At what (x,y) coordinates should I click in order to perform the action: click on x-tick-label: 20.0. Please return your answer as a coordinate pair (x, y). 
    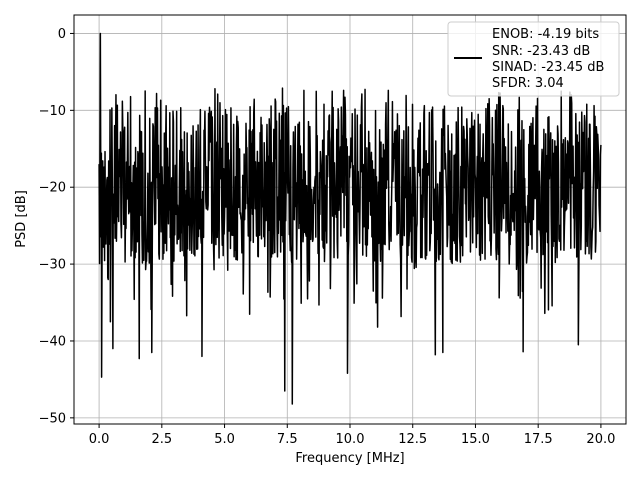
    Looking at the image, I should click on (600, 439).